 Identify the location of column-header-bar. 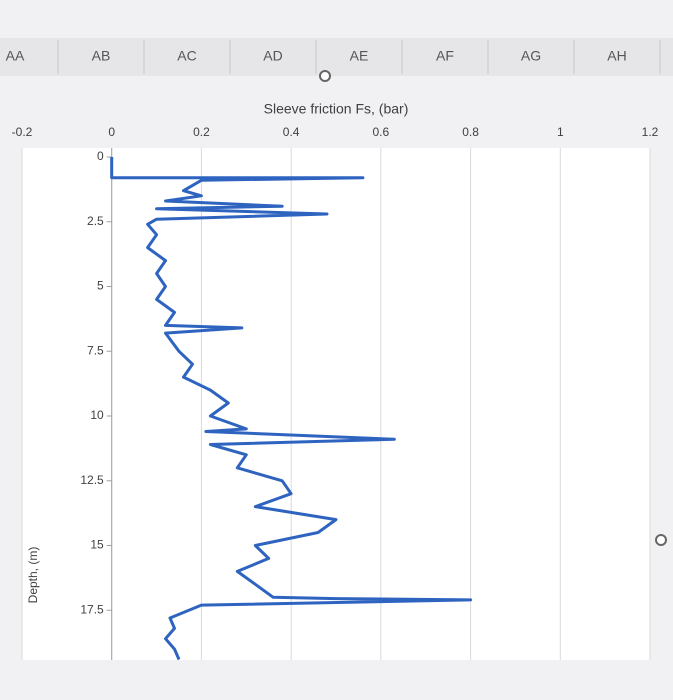
(336, 57).